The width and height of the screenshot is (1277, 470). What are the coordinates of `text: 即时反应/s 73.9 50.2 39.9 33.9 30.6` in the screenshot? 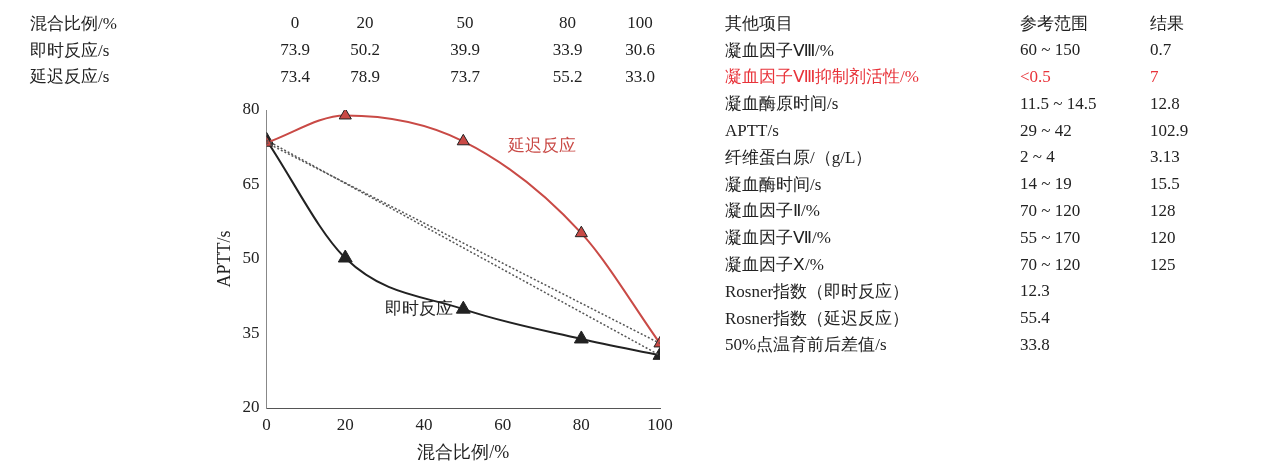 It's located at (342, 50).